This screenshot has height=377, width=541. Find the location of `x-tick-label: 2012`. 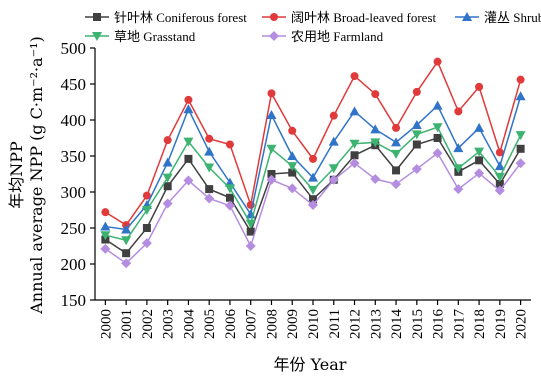

x-tick-label: 2012 is located at coordinates (356, 324).